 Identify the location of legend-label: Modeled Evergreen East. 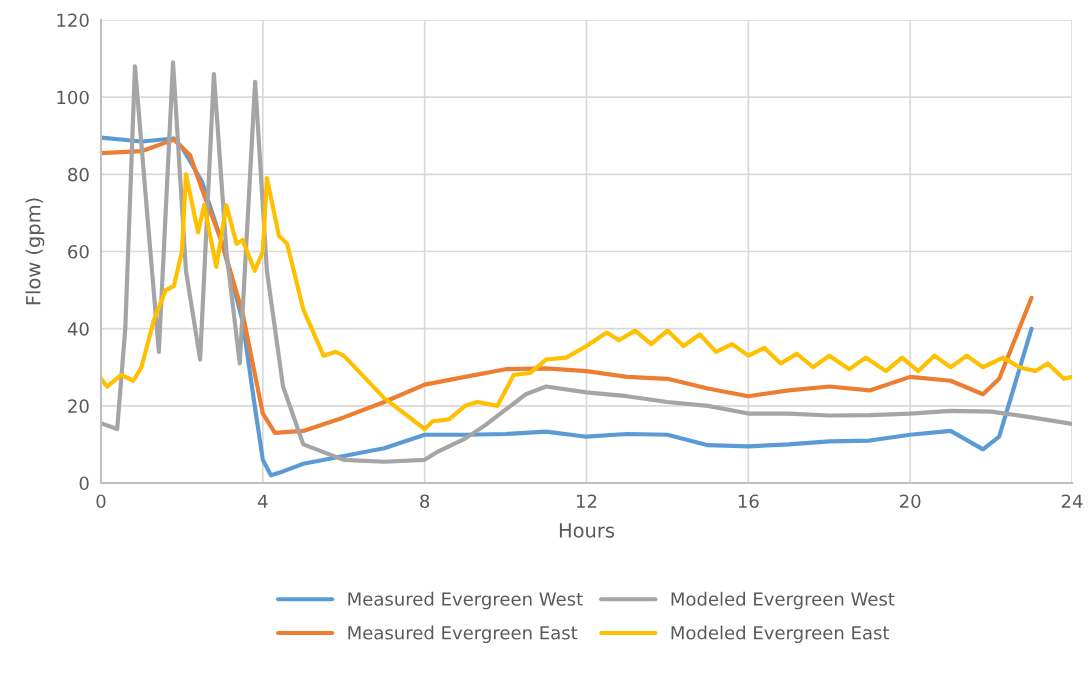
(780, 634).